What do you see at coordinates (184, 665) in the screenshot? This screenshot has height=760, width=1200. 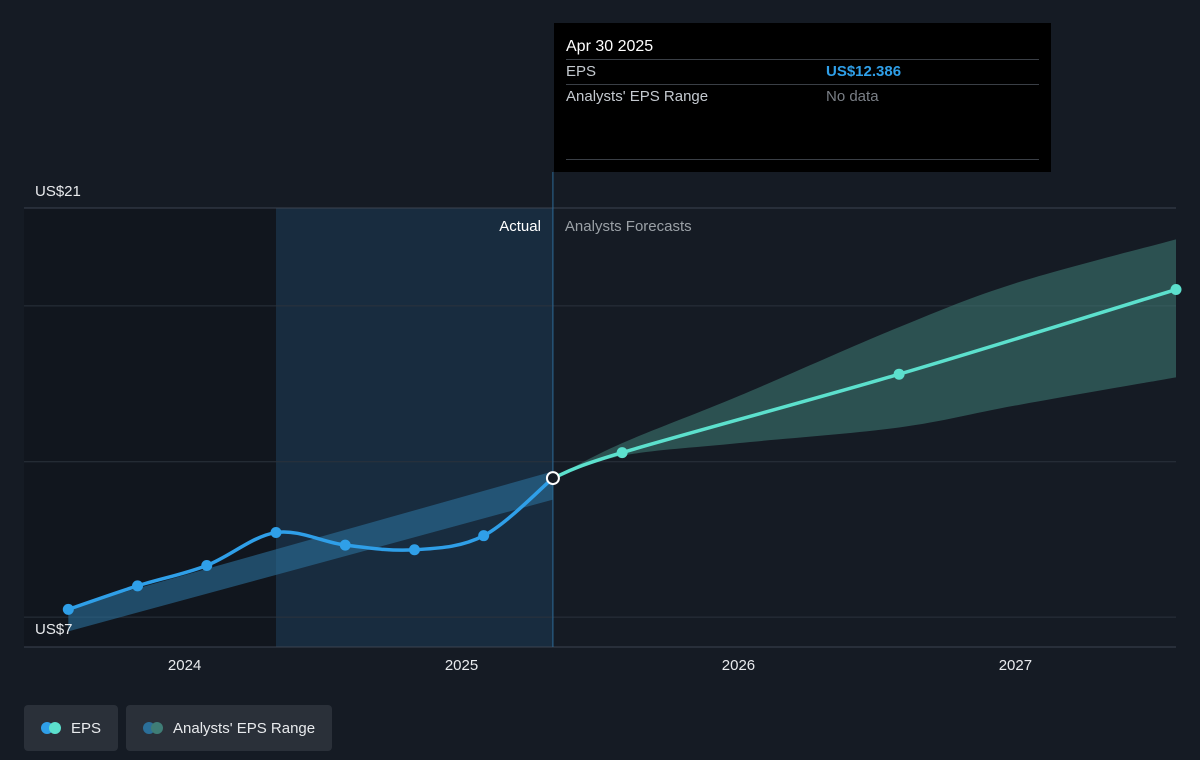 I see `x-tick-label: 2024` at bounding box center [184, 665].